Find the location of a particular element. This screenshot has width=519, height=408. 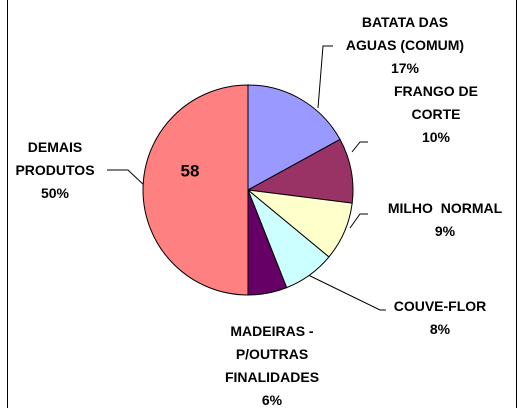

category-label: BATATA DAS AGUAS (COMUM) is located at coordinates (405, 33).